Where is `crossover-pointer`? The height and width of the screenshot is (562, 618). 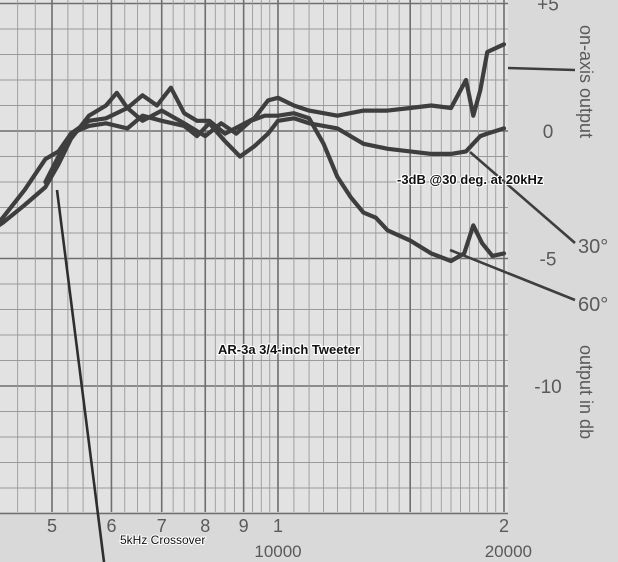 crossover-pointer is located at coordinates (80, 375).